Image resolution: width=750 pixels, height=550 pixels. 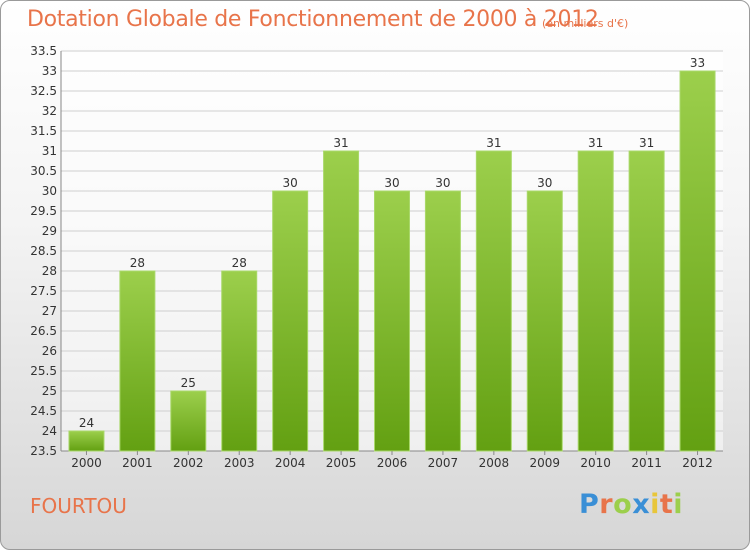 What do you see at coordinates (43, 291) in the screenshot?
I see `y-tick-label: 27.5` at bounding box center [43, 291].